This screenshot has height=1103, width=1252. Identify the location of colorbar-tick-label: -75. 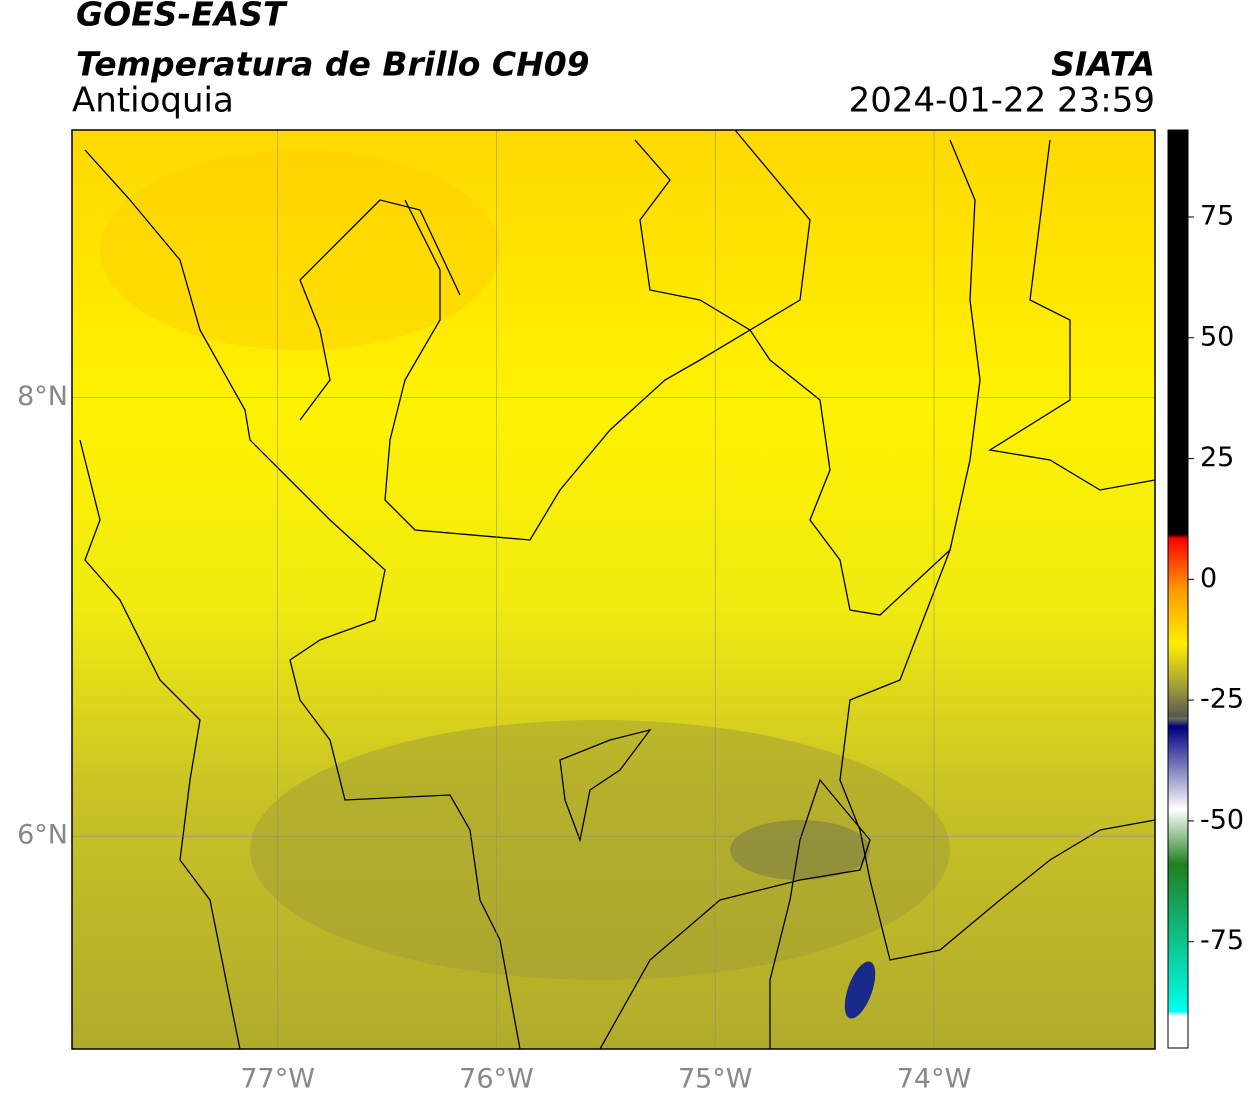
(1222, 940).